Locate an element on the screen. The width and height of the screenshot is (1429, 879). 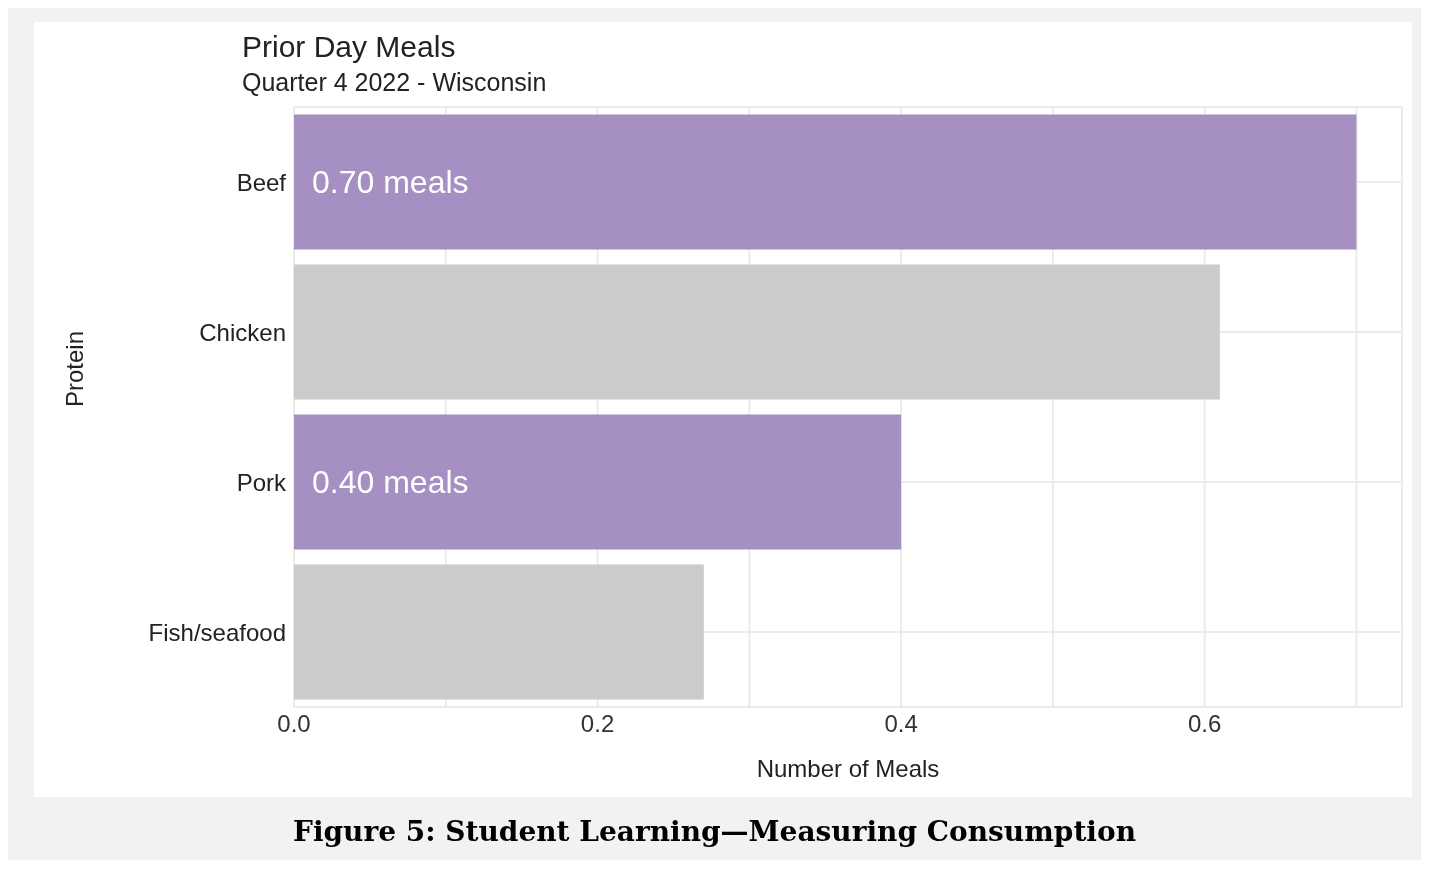
x-axis-title: Number of Meals is located at coordinates (848, 768).